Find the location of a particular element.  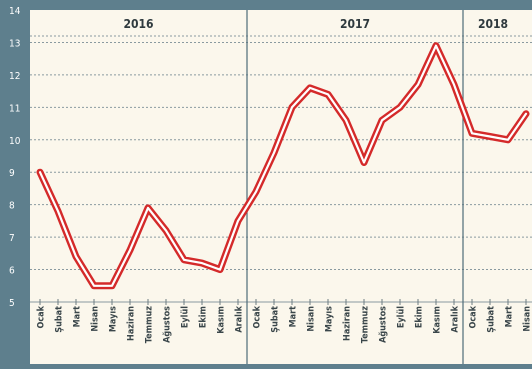

year-label: 2017 is located at coordinates (355, 24).